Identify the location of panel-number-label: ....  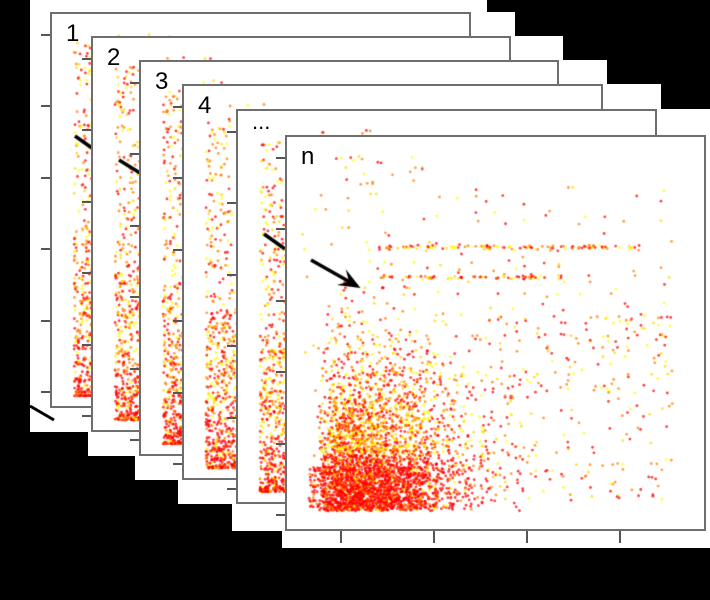
(261, 121).